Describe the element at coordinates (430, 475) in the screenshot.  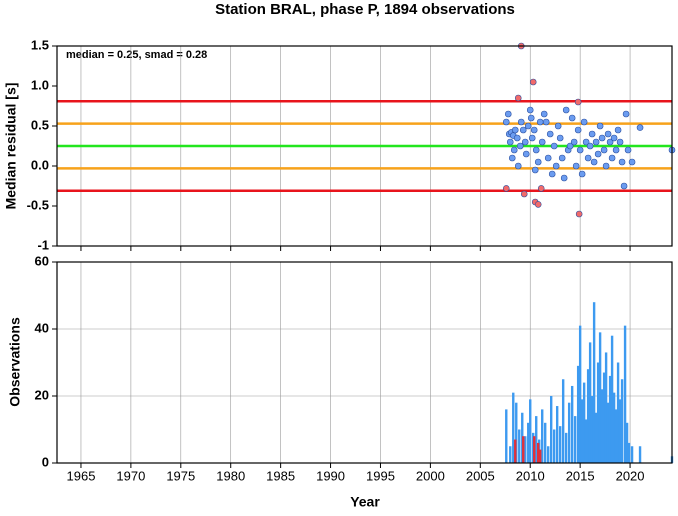
I see `x-tick-label: 2000` at that location.